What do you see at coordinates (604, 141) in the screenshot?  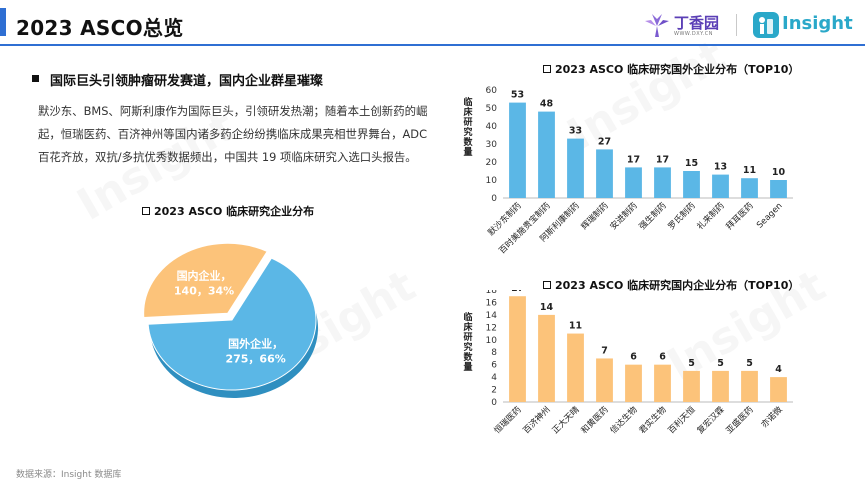 I see `bar-value-label: 27` at bounding box center [604, 141].